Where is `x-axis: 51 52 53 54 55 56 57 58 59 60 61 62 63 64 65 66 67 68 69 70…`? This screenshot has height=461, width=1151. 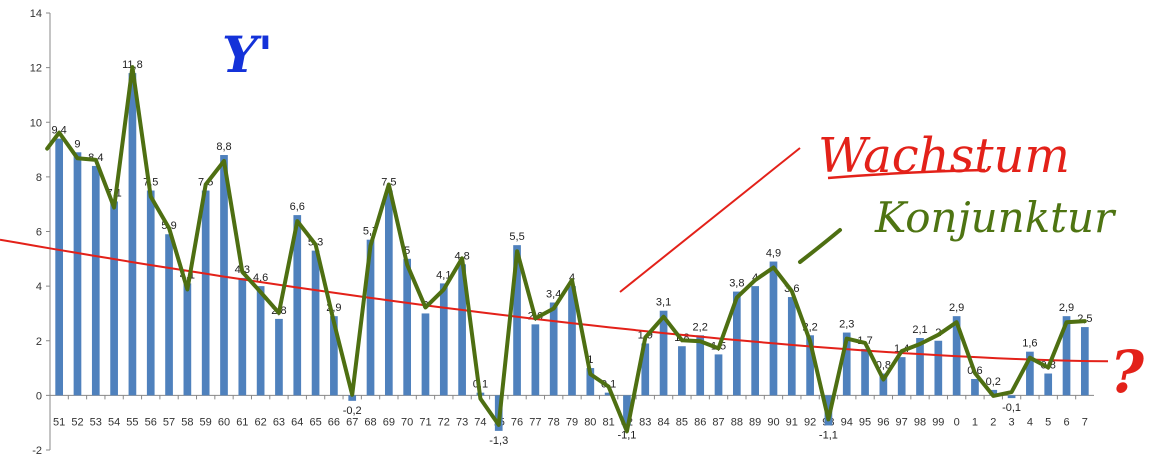
x-axis: 51 52 53 54 55 56 57 58 59 60 61 62 63 64 65 66 67 68 69 70… is located at coordinates (571, 411).